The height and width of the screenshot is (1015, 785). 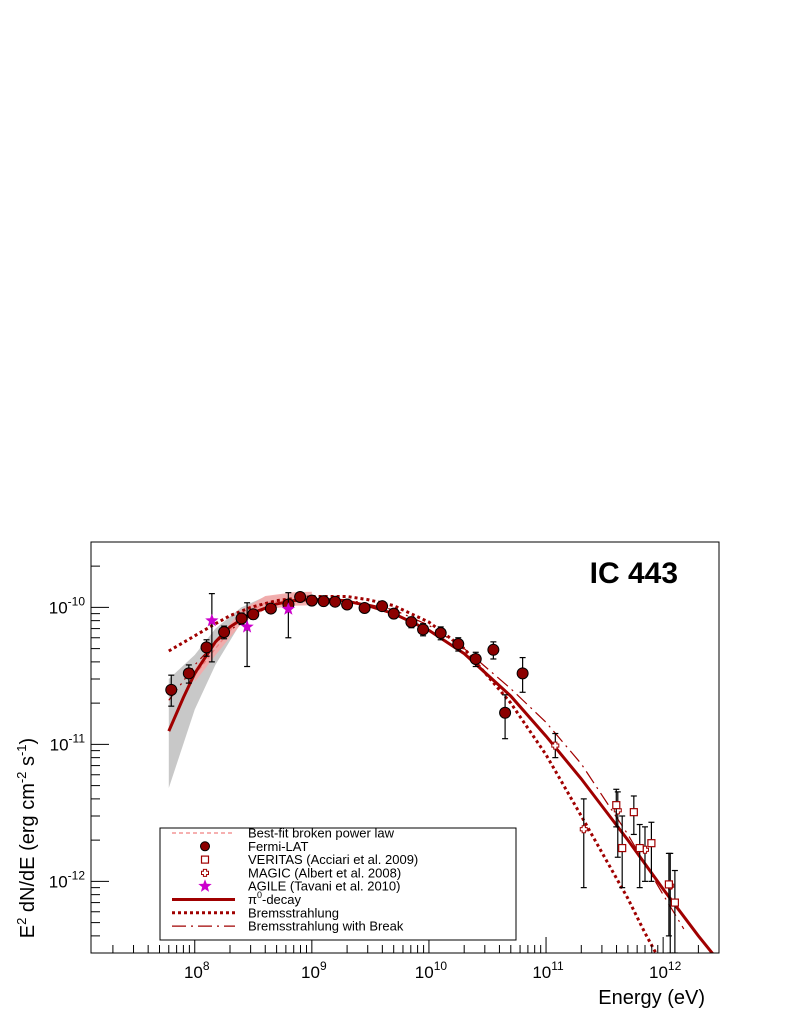 I want to click on legend-box, so click(x=338, y=884).